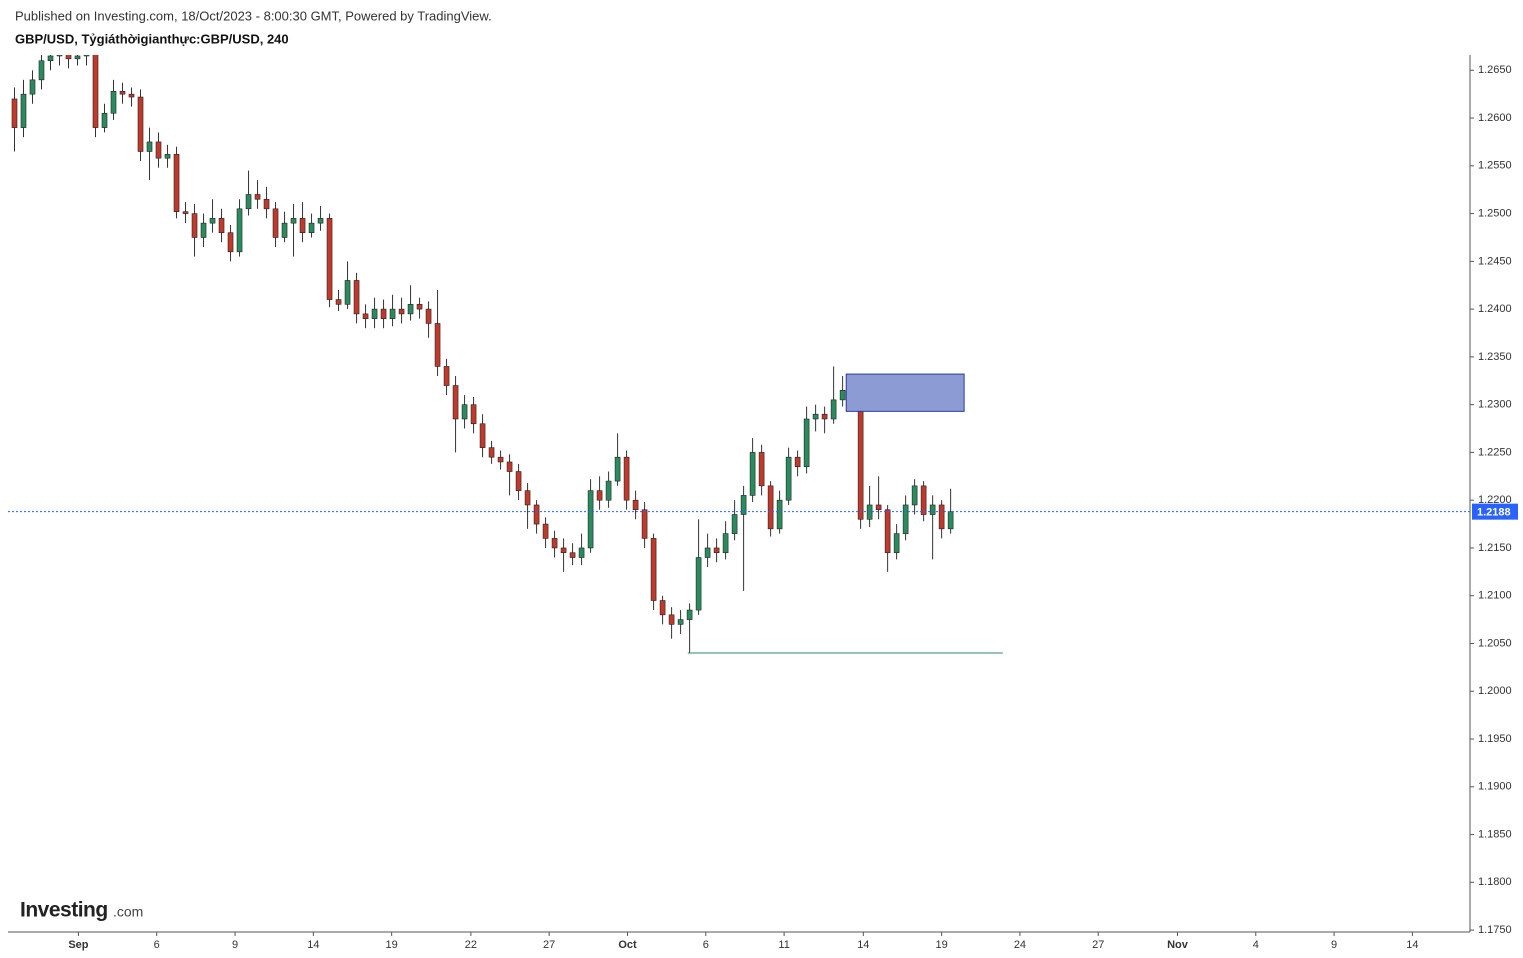 The image size is (1523, 958). I want to click on x-tick-label: Nov, so click(1178, 945).